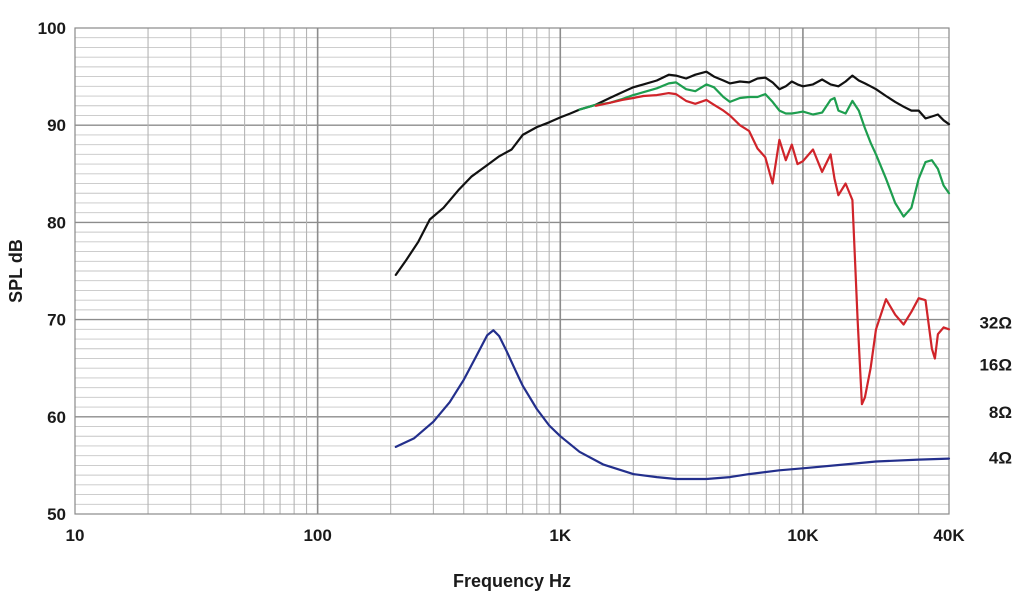 This screenshot has height=606, width=1024. What do you see at coordinates (512, 581) in the screenshot?
I see `x-axis-title: Frequency Hz` at bounding box center [512, 581].